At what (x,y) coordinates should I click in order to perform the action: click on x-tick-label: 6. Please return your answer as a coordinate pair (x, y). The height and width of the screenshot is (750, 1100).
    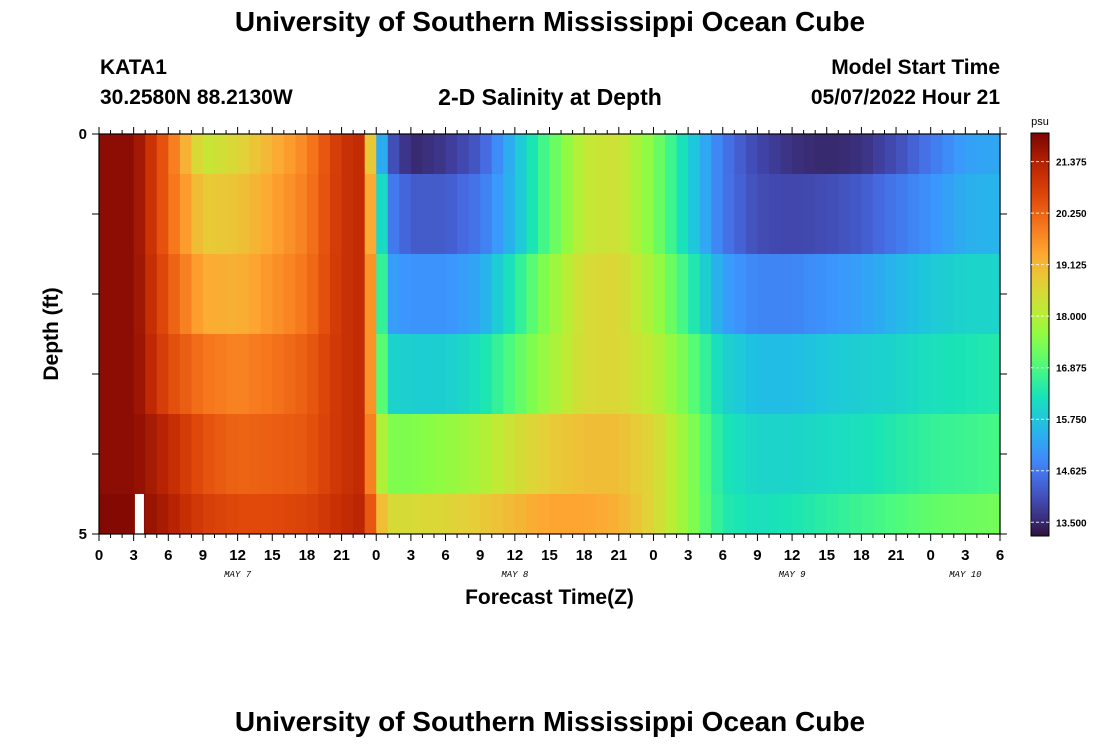
    Looking at the image, I should click on (445, 555).